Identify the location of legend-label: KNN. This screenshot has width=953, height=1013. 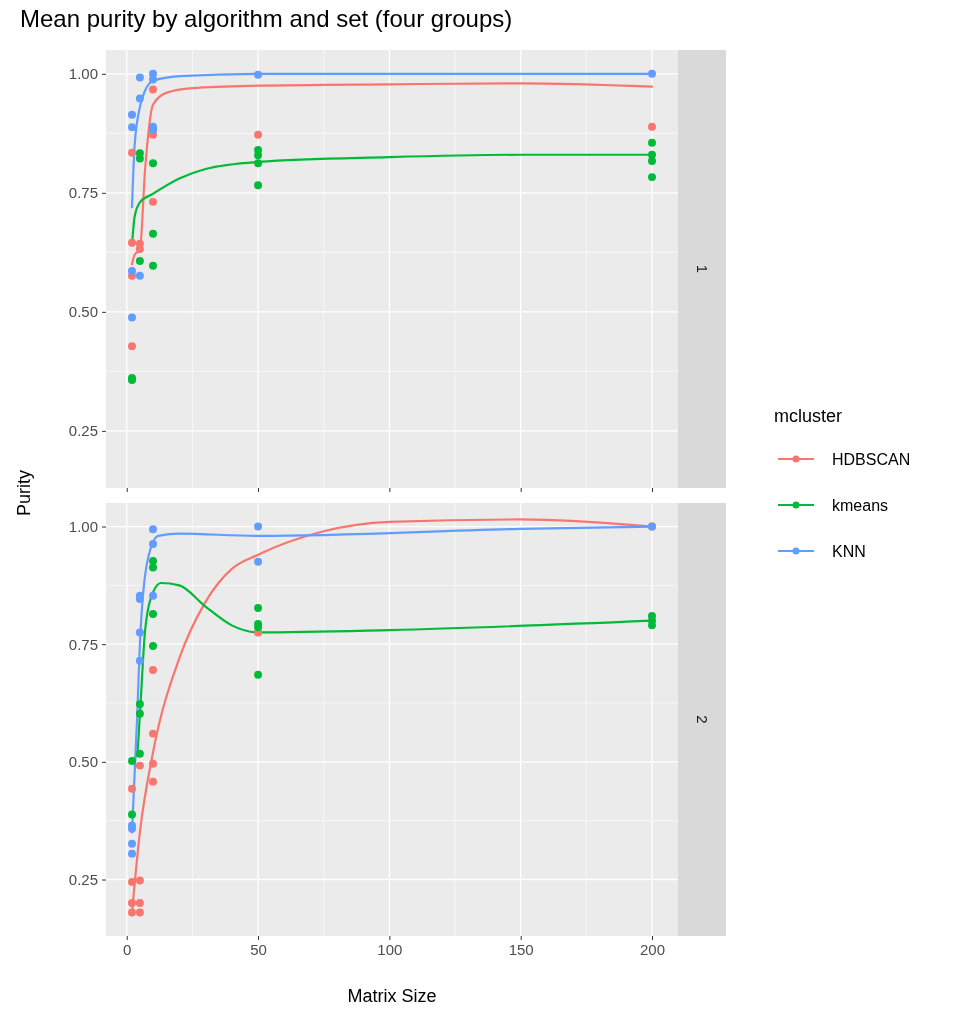
(849, 551).